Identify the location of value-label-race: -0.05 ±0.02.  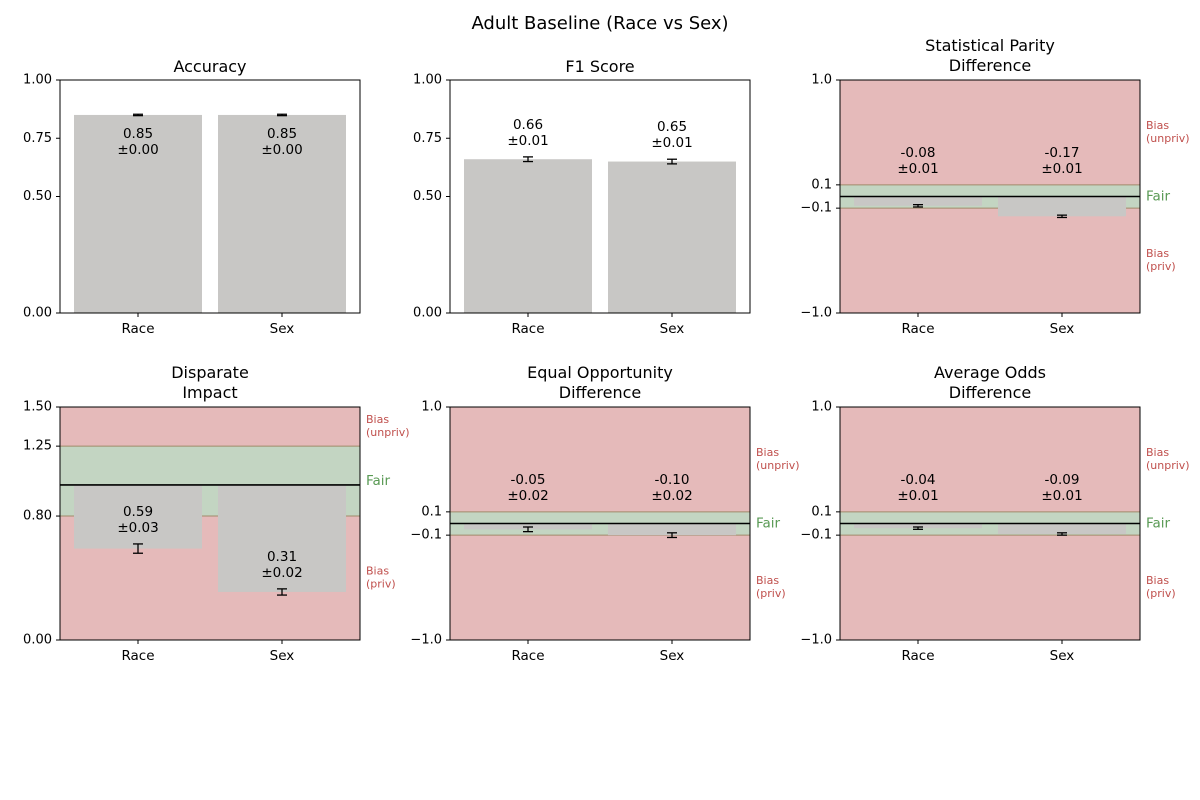
(527, 488).